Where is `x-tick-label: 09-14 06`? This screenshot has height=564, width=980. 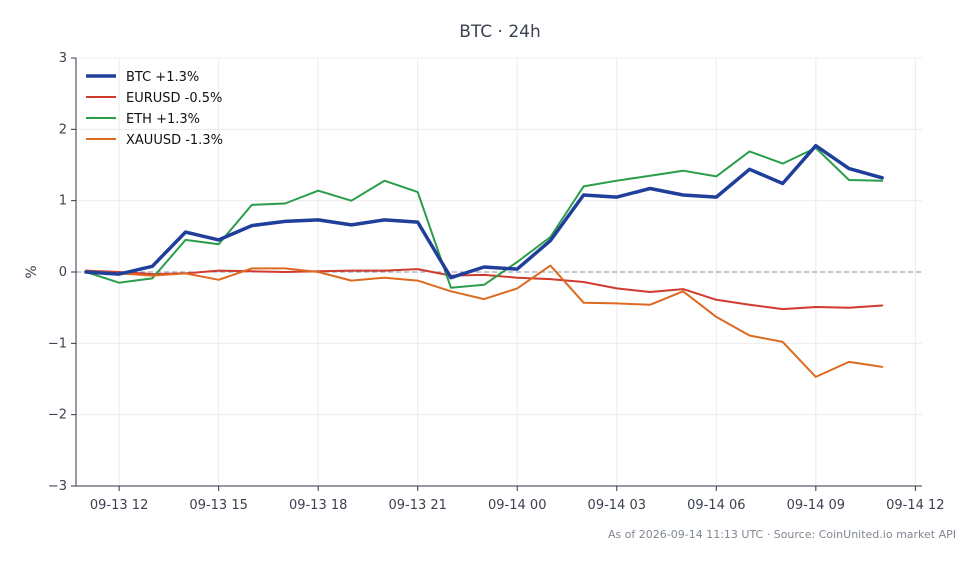 x-tick-label: 09-14 06 is located at coordinates (716, 505).